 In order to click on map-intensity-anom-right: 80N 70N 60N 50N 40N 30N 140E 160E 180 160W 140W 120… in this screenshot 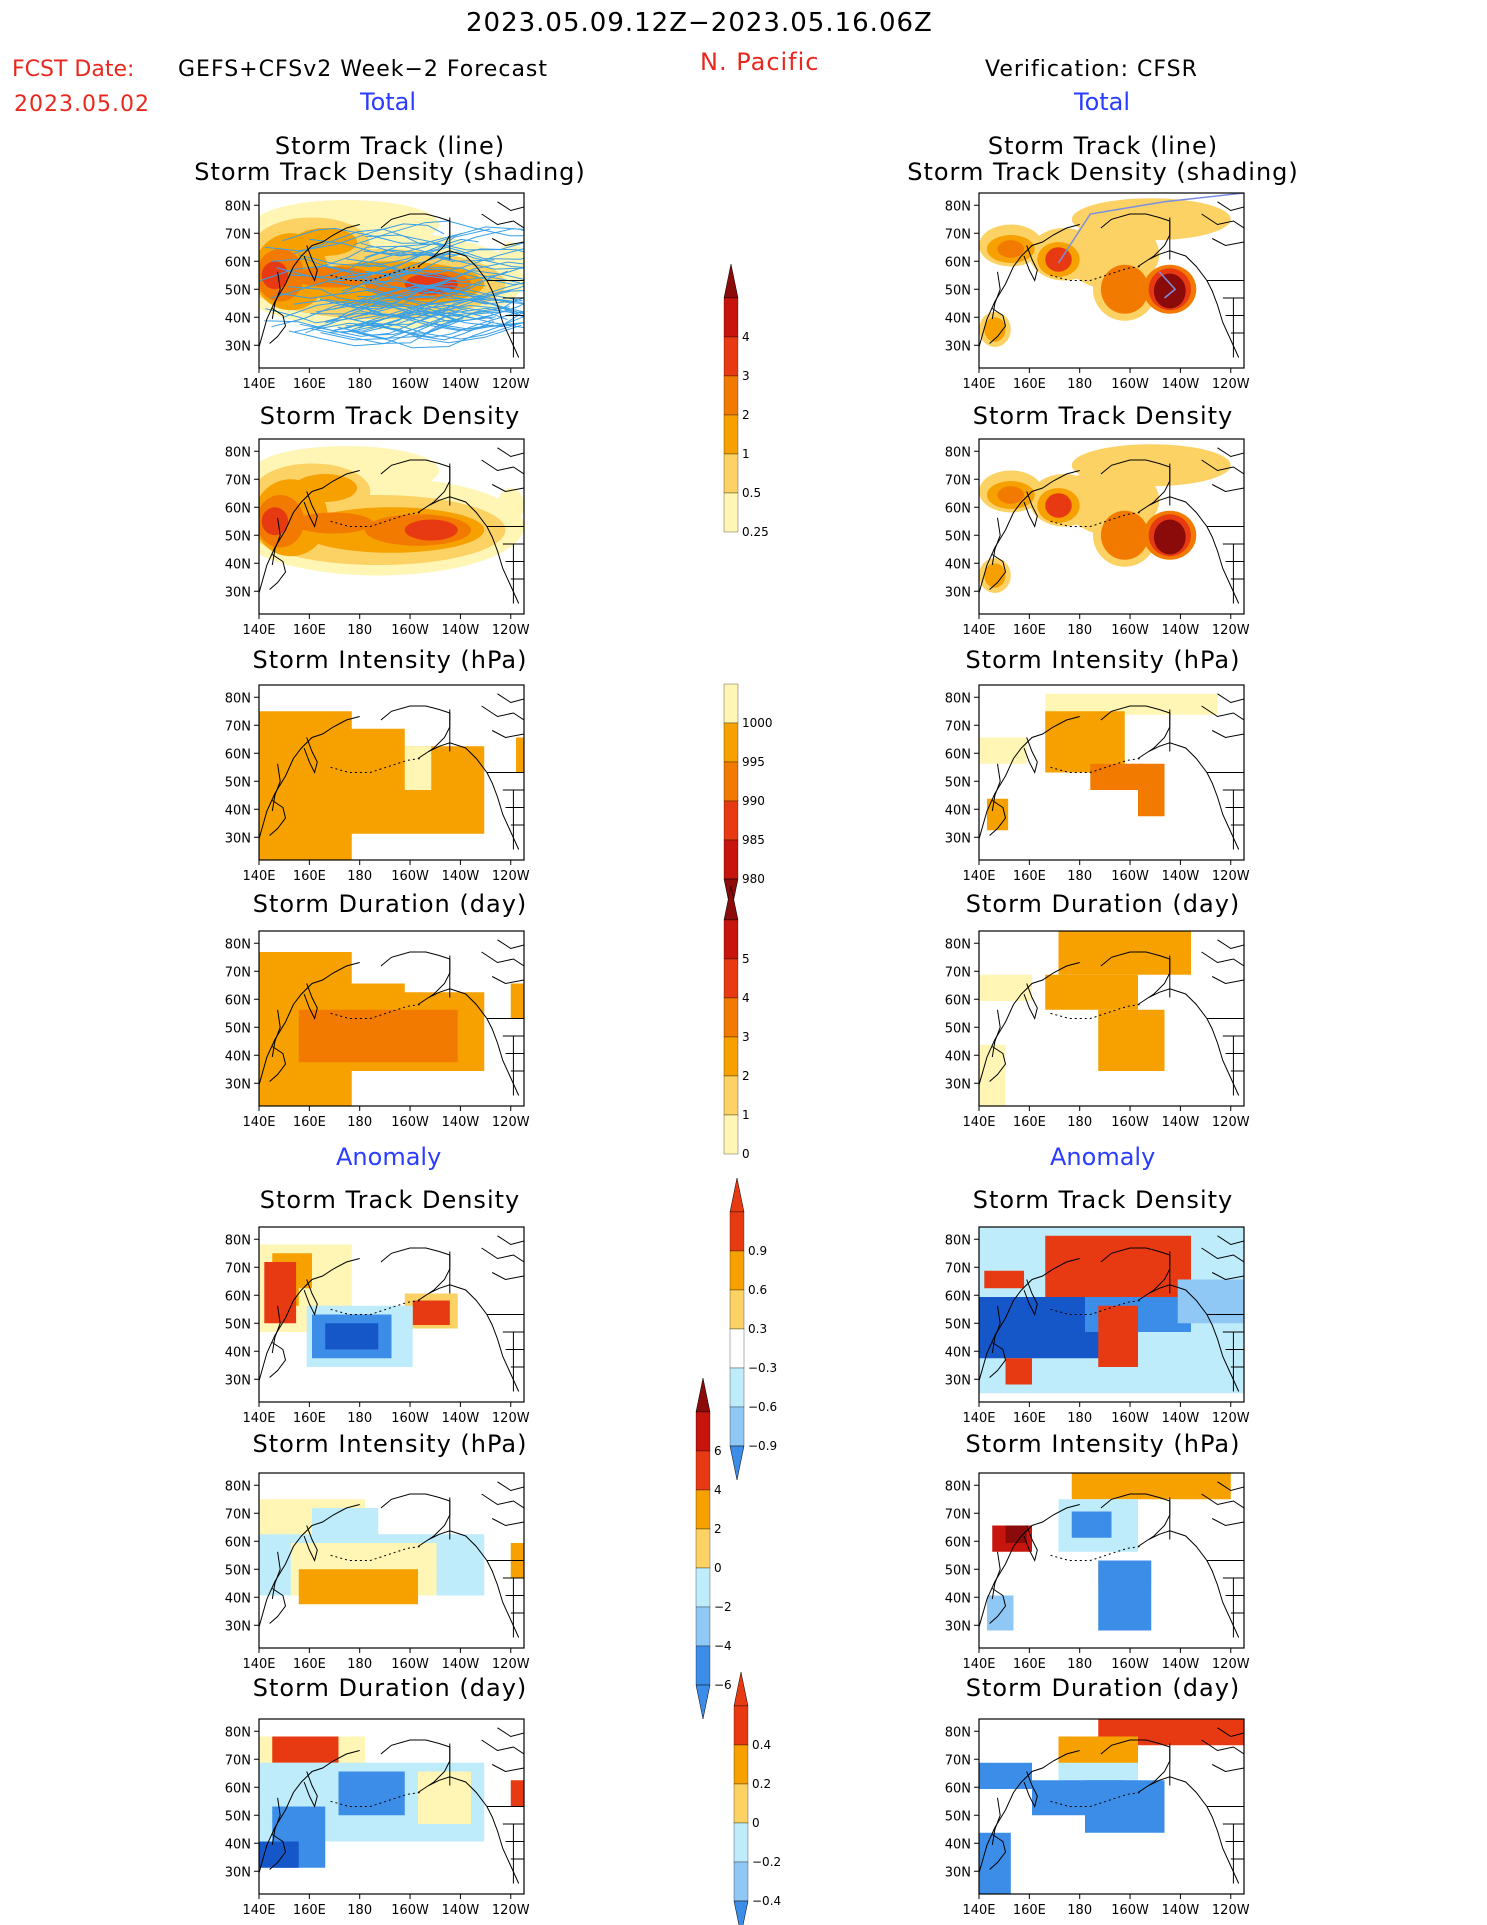, I will do `click(1097, 1572)`.